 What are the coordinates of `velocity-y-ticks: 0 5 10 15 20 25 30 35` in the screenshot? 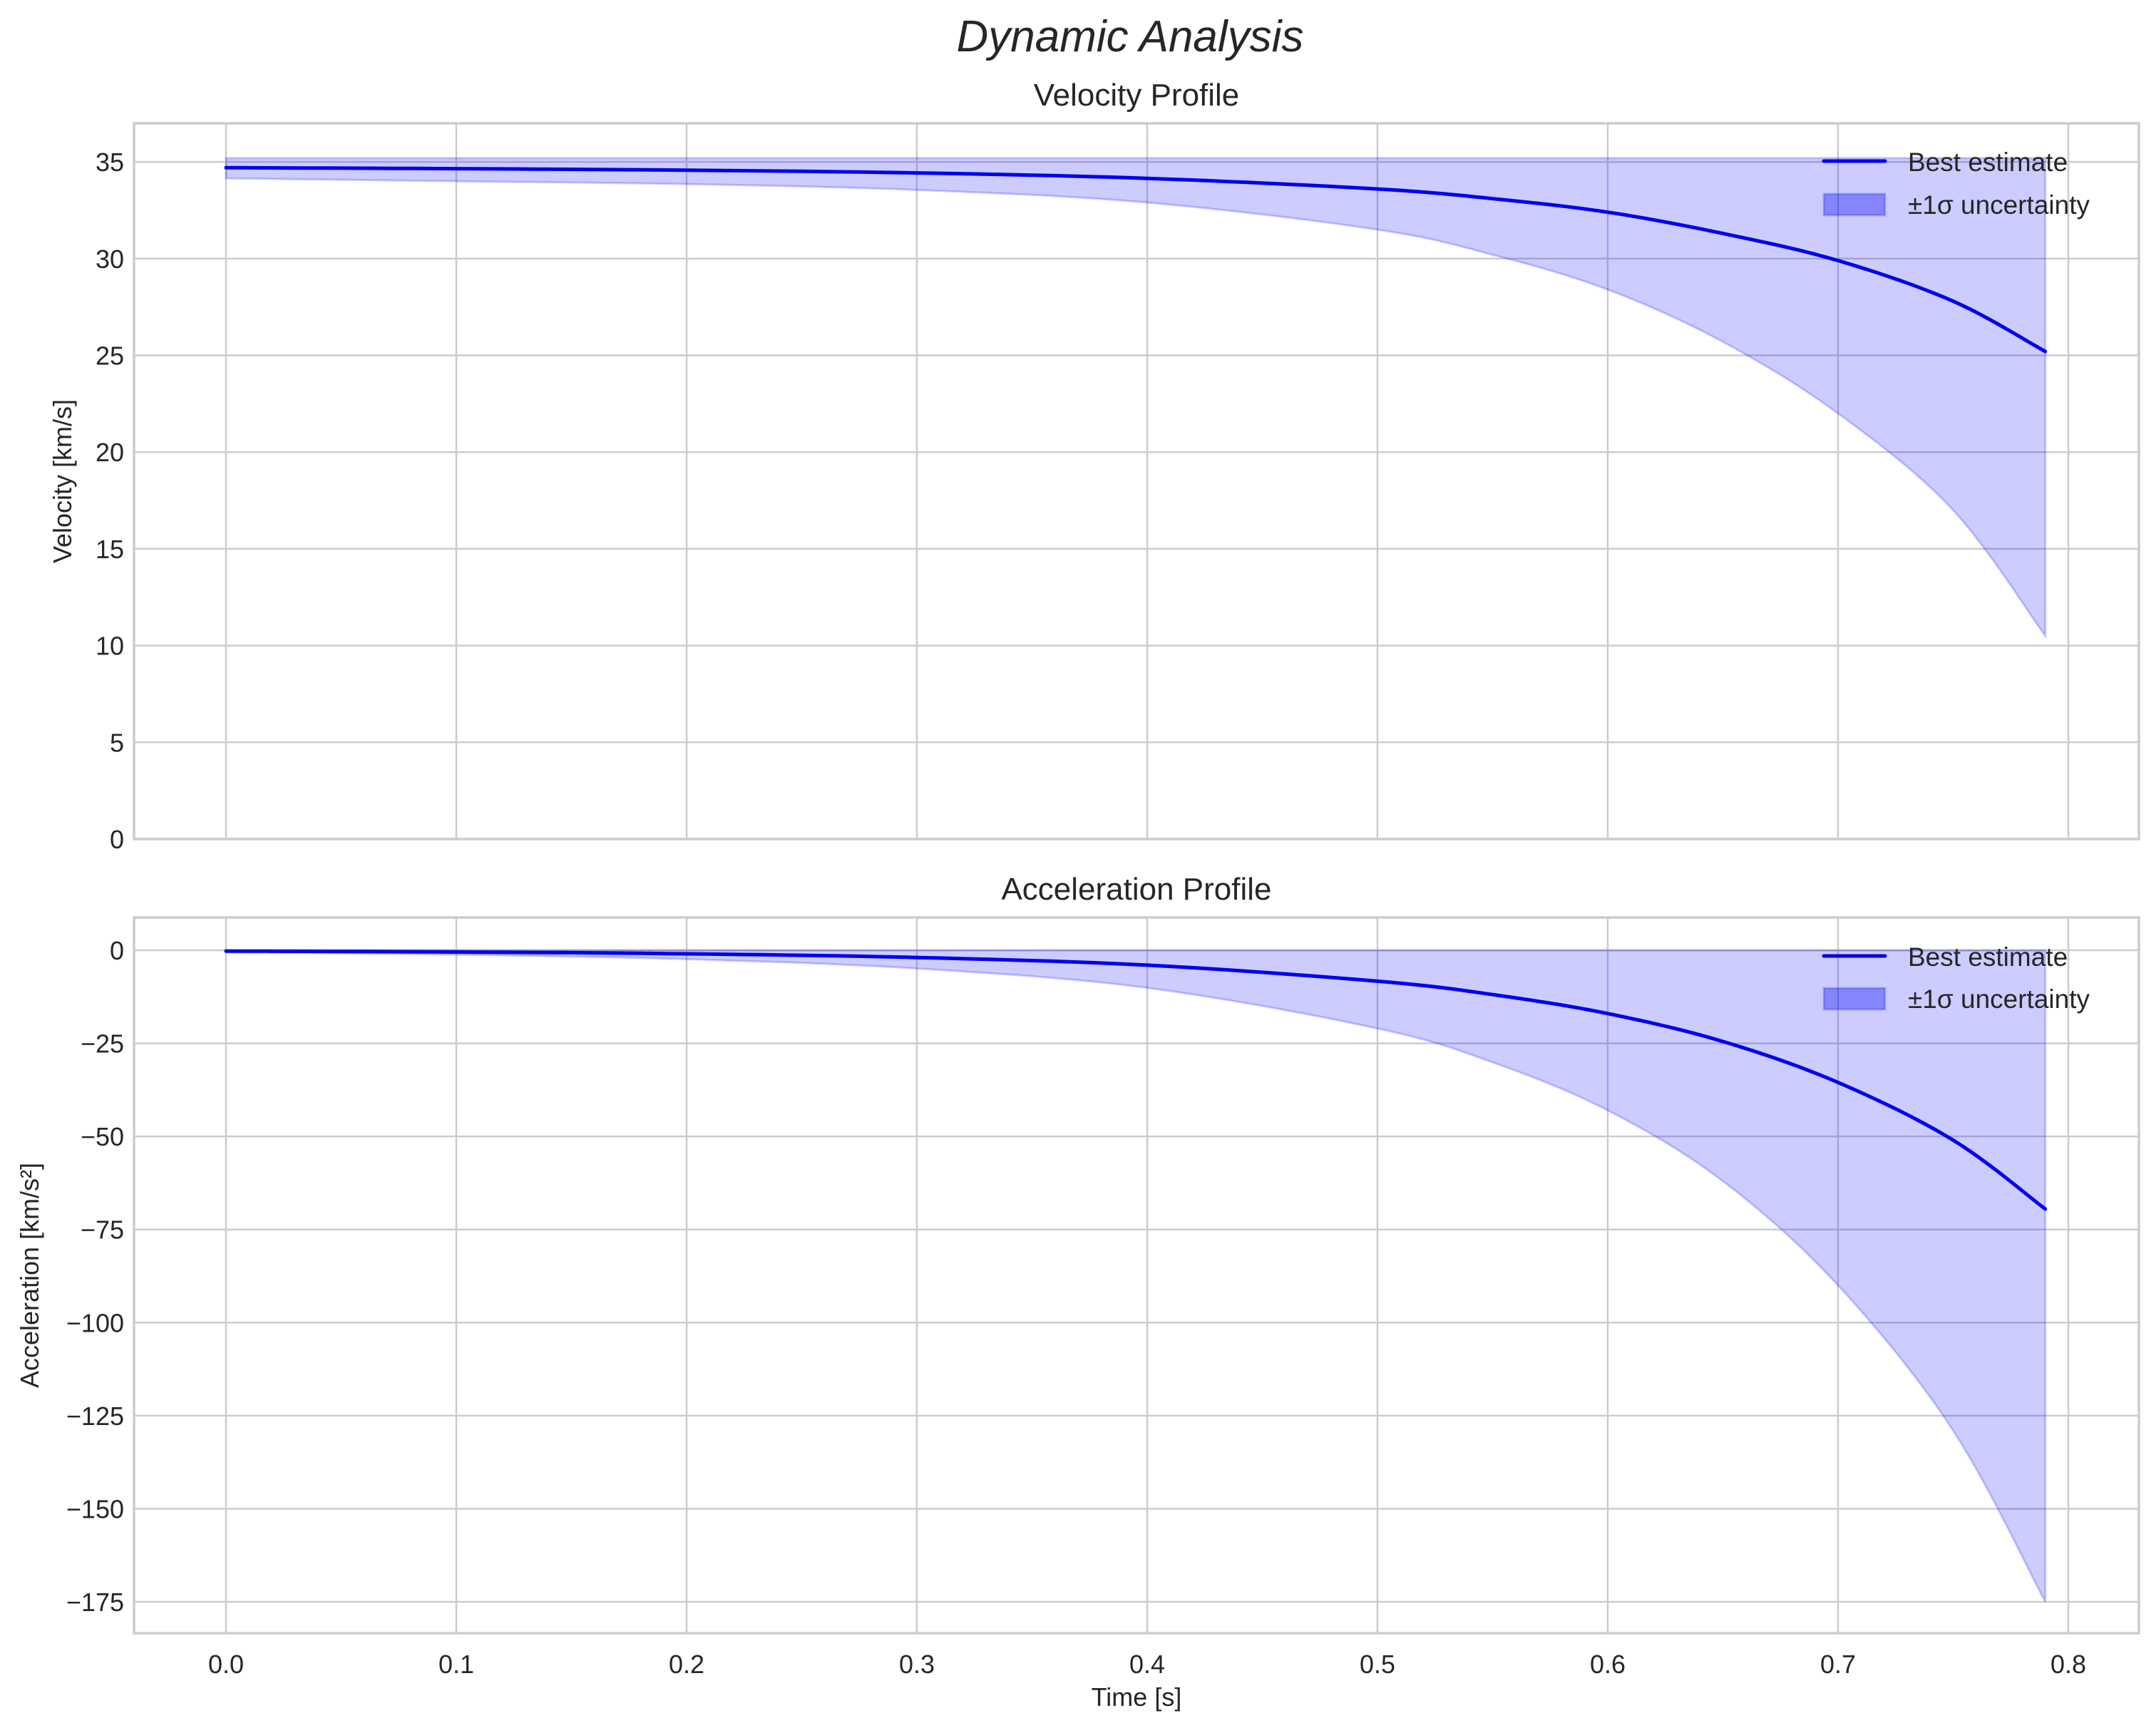 It's located at (110, 501).